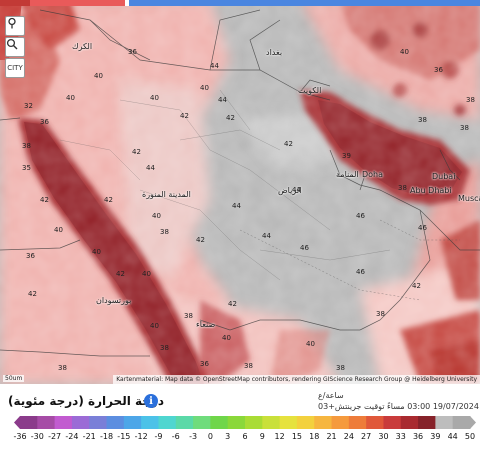 Image resolution: width=480 pixels, height=451 pixels. I want to click on map-scale: 50um, so click(14, 378).